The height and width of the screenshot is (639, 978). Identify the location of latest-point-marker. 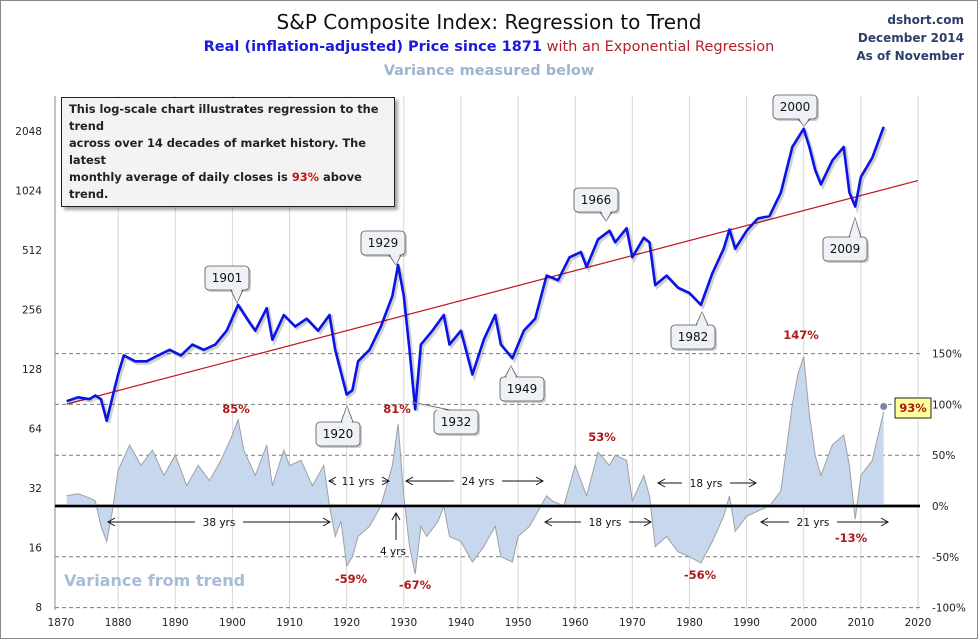
(884, 407).